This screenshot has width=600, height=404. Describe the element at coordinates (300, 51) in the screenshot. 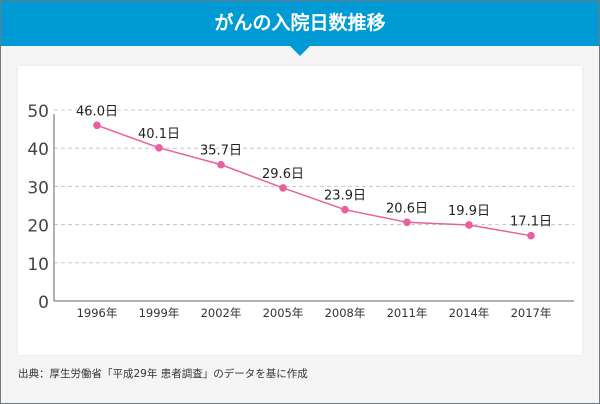

I see `header-pointer` at that location.